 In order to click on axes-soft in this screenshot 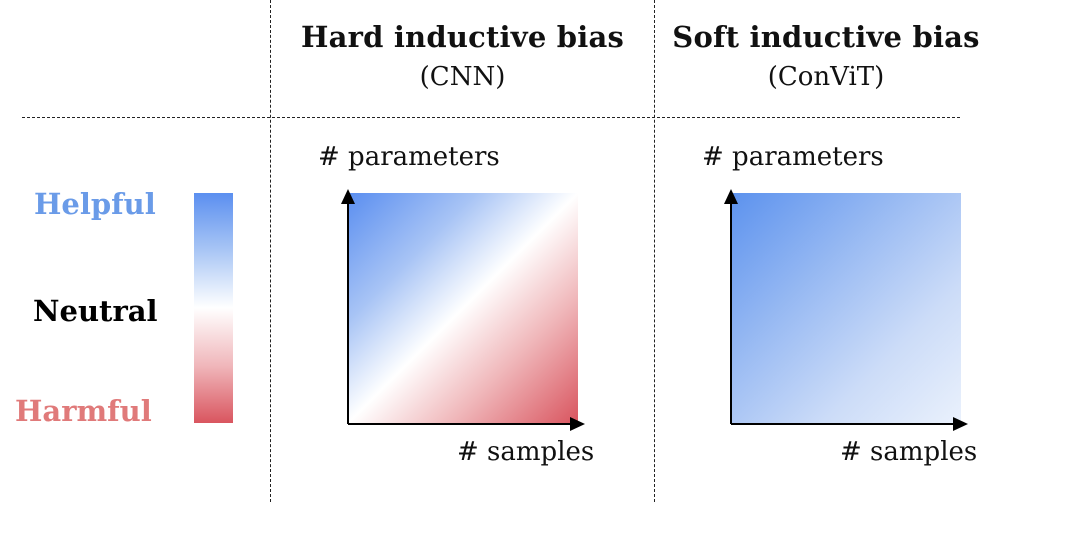, I will do `click(846, 310)`.